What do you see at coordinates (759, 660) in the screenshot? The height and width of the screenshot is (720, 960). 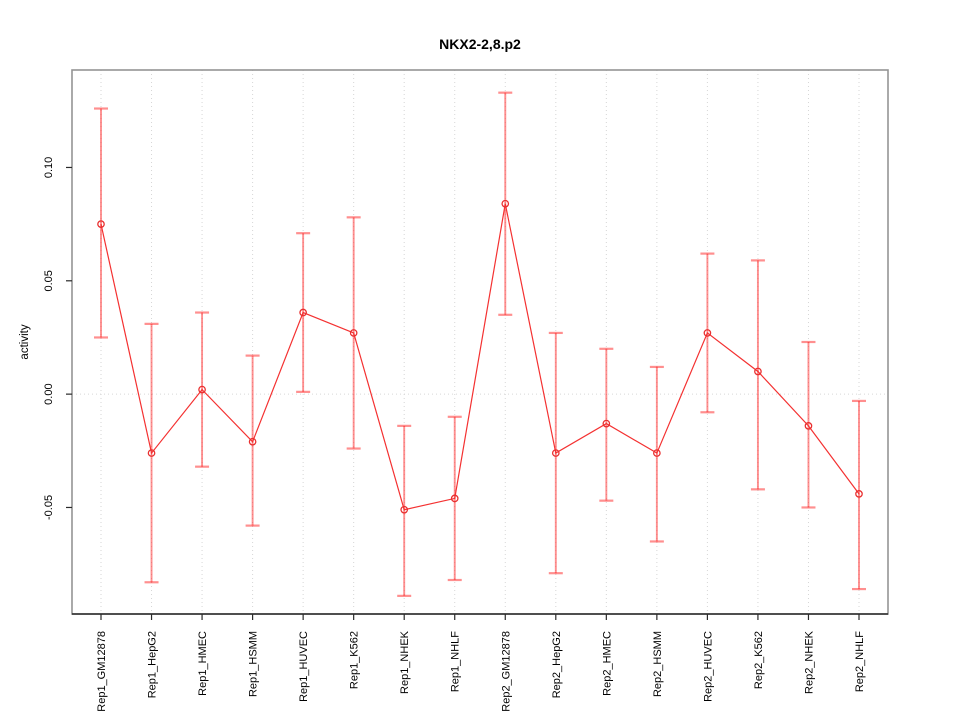 I see `x-tick-label: Rep2_K562` at bounding box center [759, 660].